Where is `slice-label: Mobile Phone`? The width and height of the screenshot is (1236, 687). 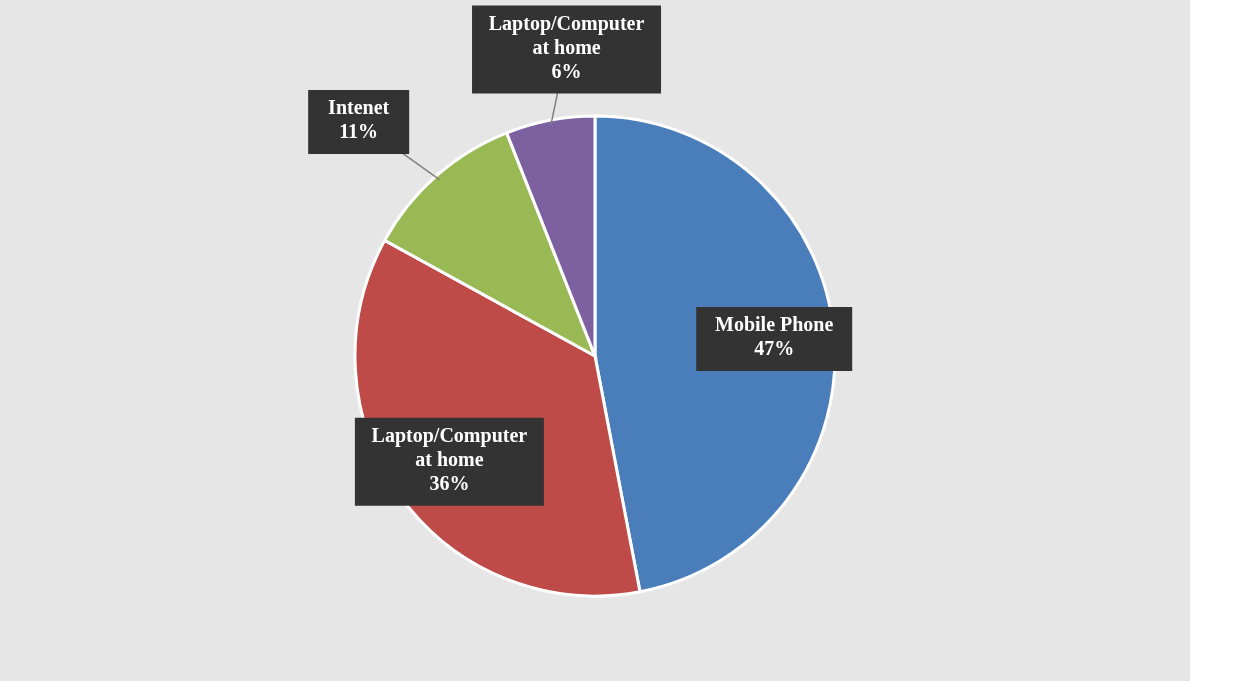
slice-label: Mobile Phone is located at coordinates (774, 324).